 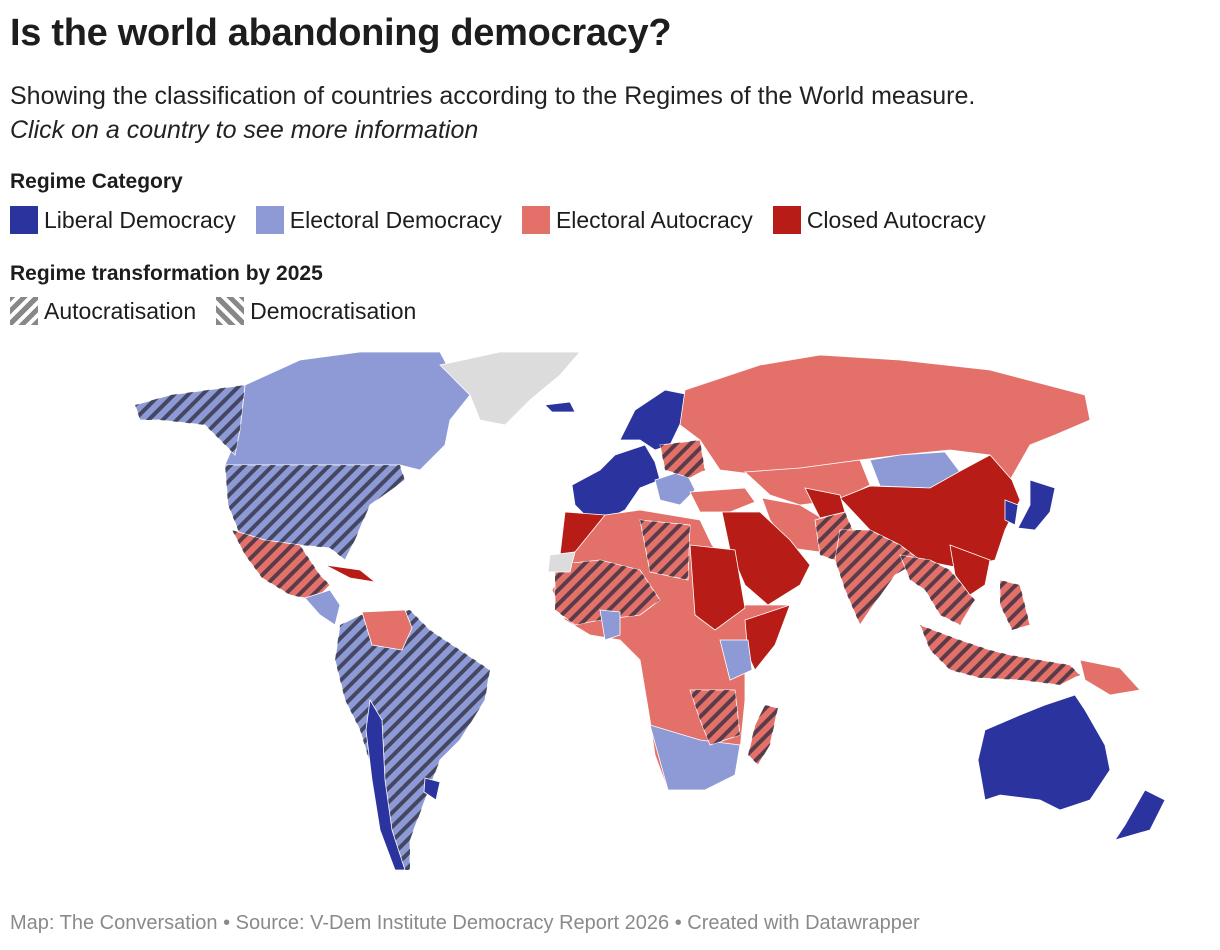 What do you see at coordinates (385, 784) in the screenshot?
I see `country-chile` at bounding box center [385, 784].